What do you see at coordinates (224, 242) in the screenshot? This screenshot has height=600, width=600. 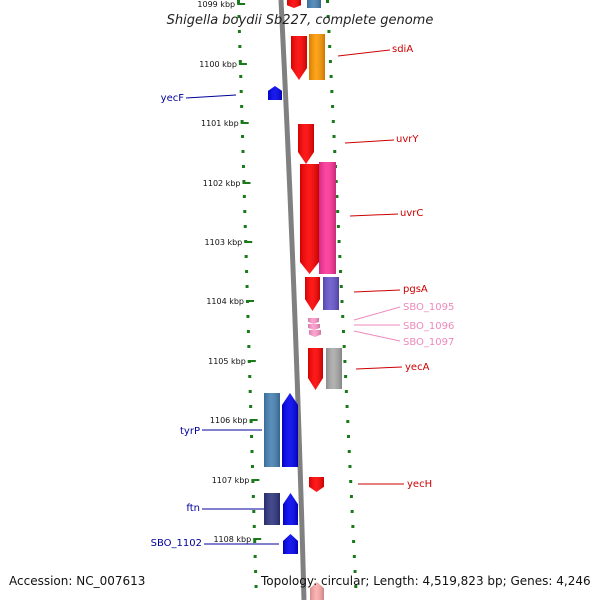 I see `kbp-label: 1103 kbp` at bounding box center [224, 242].